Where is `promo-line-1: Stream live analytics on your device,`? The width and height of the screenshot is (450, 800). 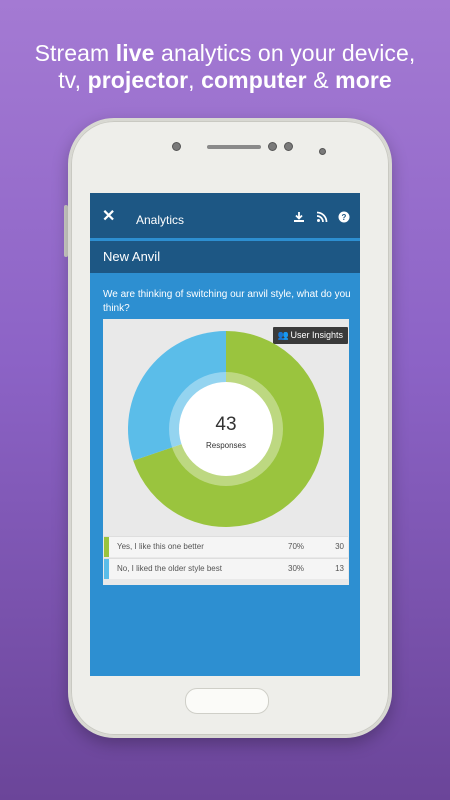
promo-line-1: Stream live analytics on your device, is located at coordinates (225, 53).